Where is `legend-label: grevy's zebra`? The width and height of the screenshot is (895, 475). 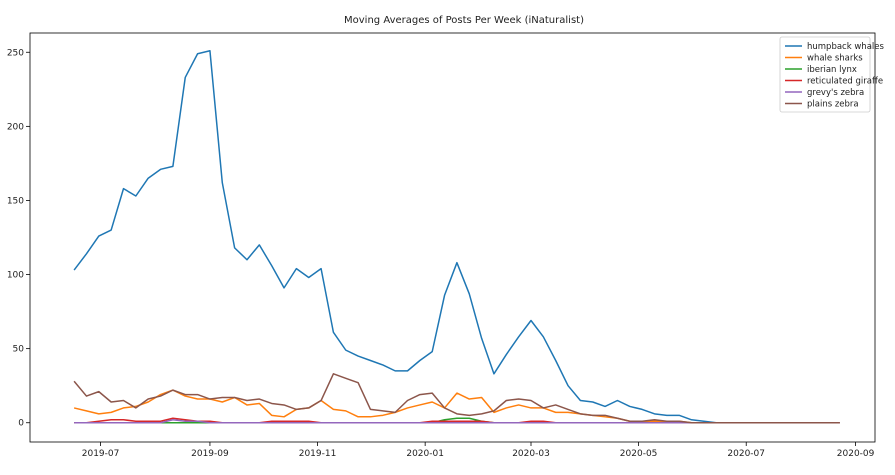 legend-label: grevy's zebra is located at coordinates (835, 93).